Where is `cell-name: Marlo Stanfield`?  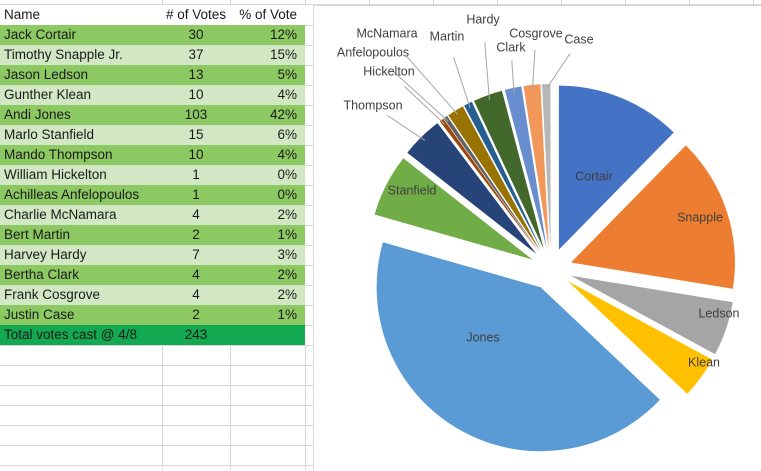
cell-name: Marlo Stanfield is located at coordinates (49, 134).